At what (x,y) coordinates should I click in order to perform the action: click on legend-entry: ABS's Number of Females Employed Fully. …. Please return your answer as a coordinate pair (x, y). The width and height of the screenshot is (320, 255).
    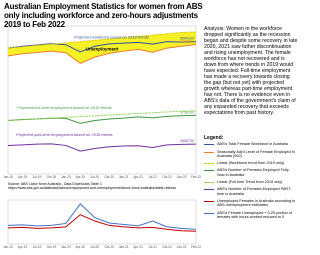
    Looking at the image, I should click on (251, 172).